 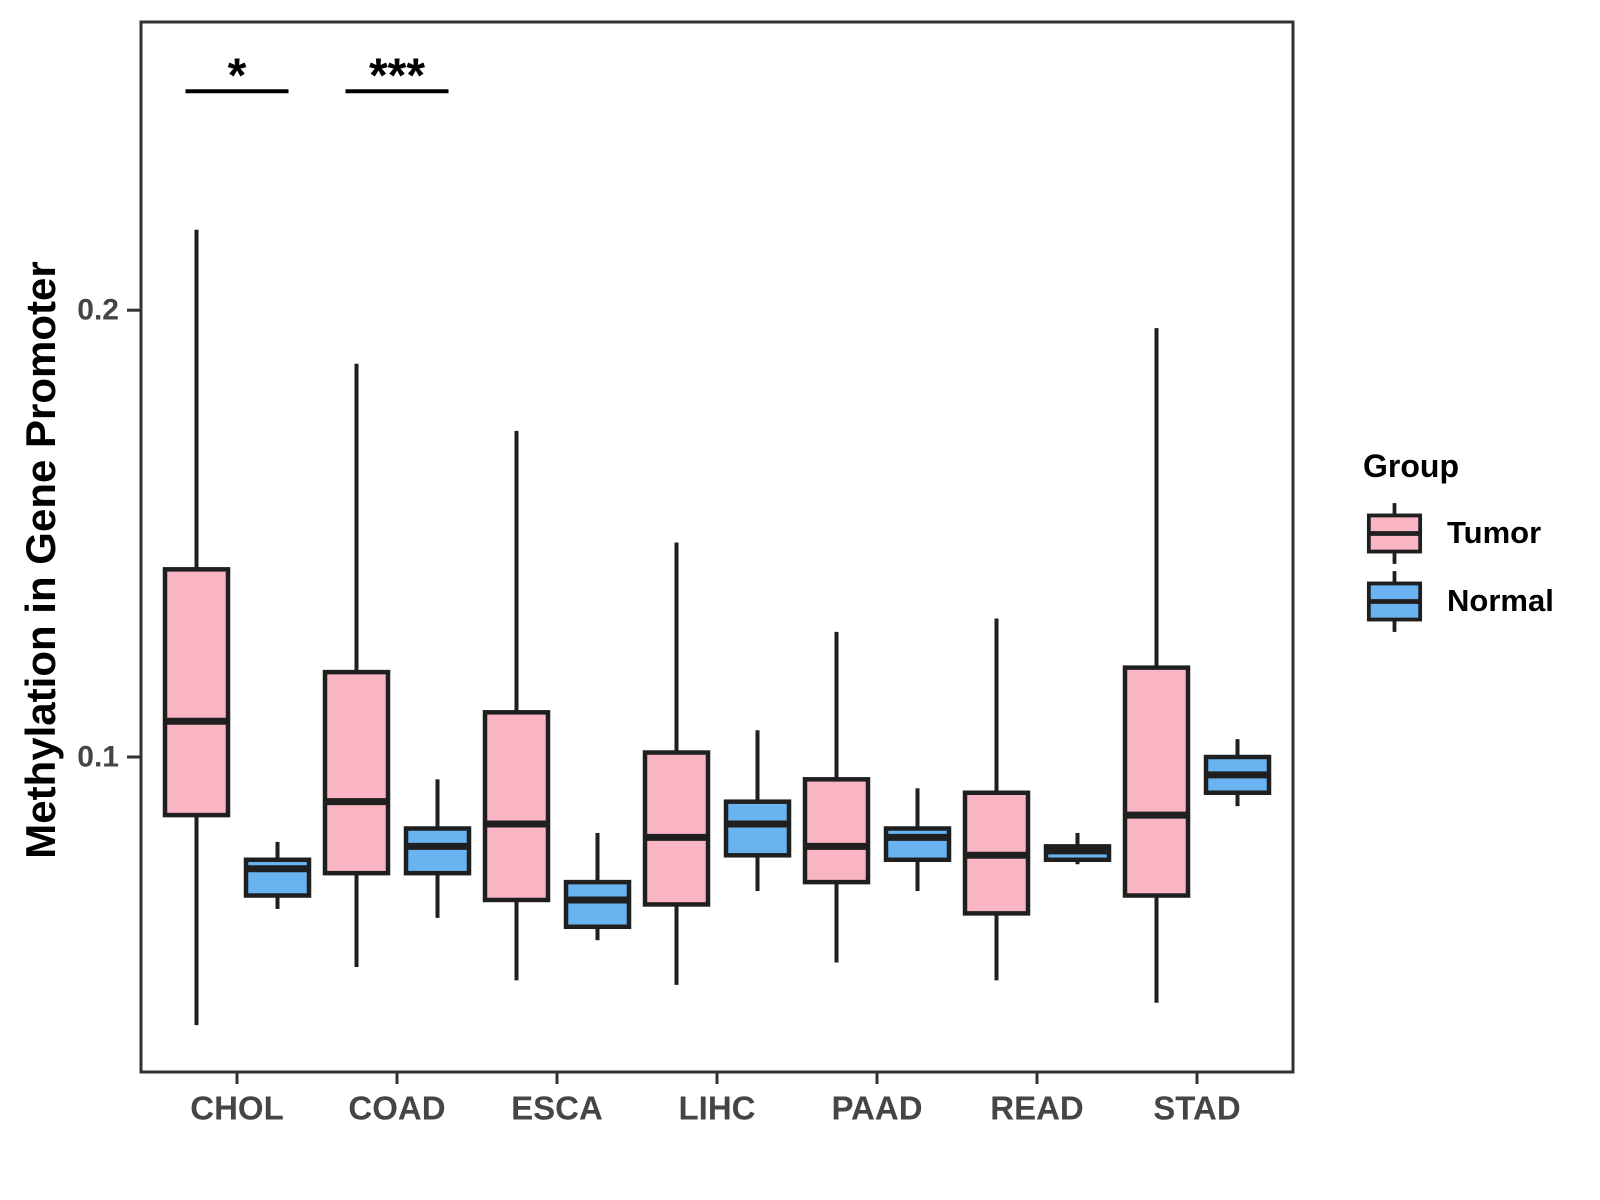 I want to click on legend-item-normal: Normal, so click(x=1458, y=601).